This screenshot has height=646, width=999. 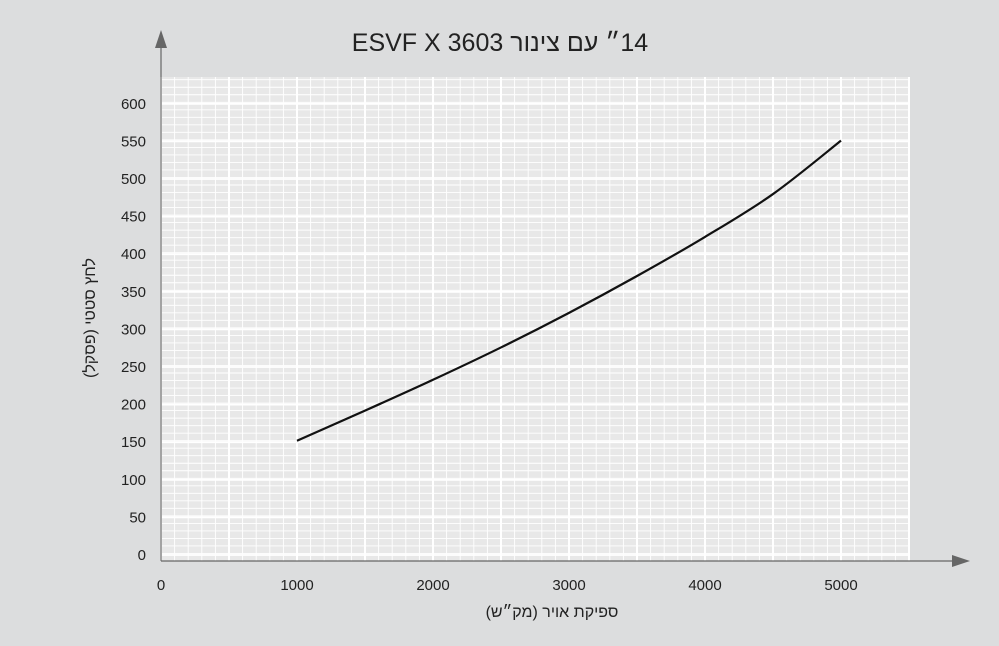 What do you see at coordinates (133, 254) in the screenshot?
I see `y-tick-label: 400` at bounding box center [133, 254].